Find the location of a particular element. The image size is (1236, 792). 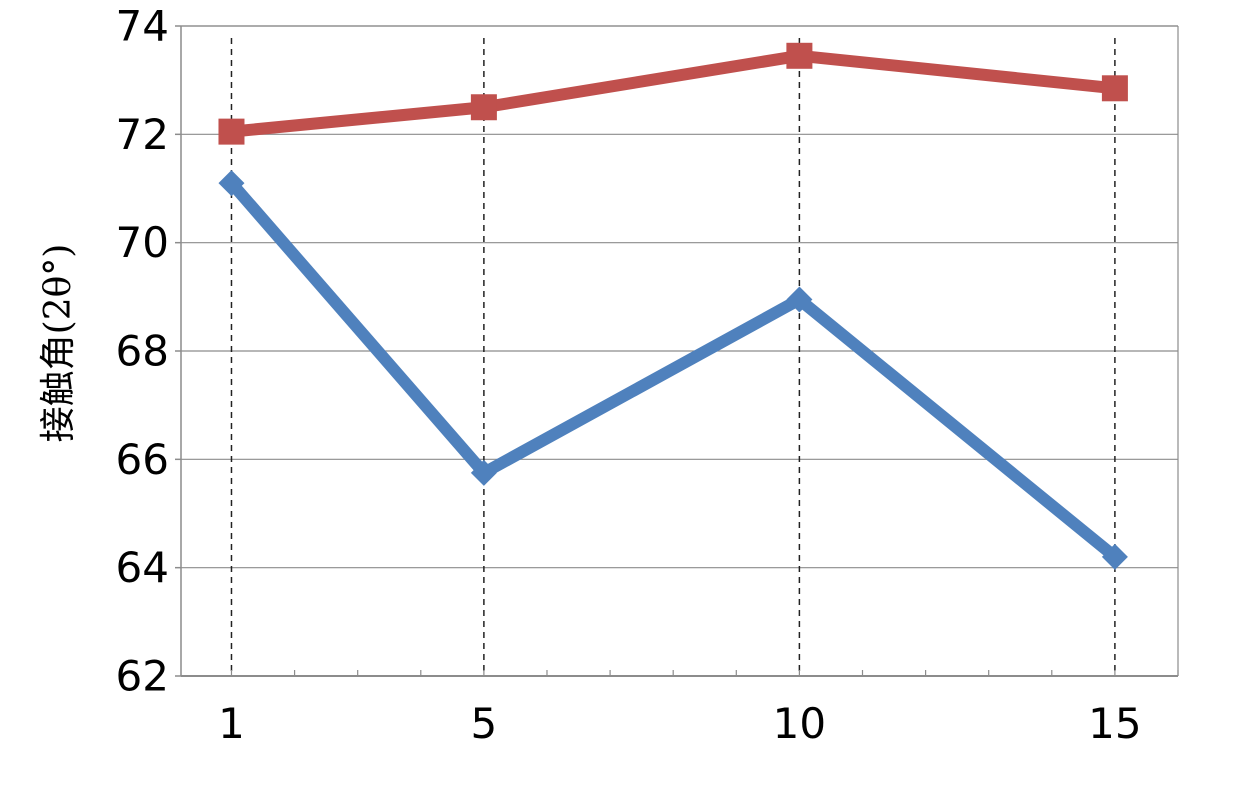

x-tick-label: 5 is located at coordinates (484, 723).